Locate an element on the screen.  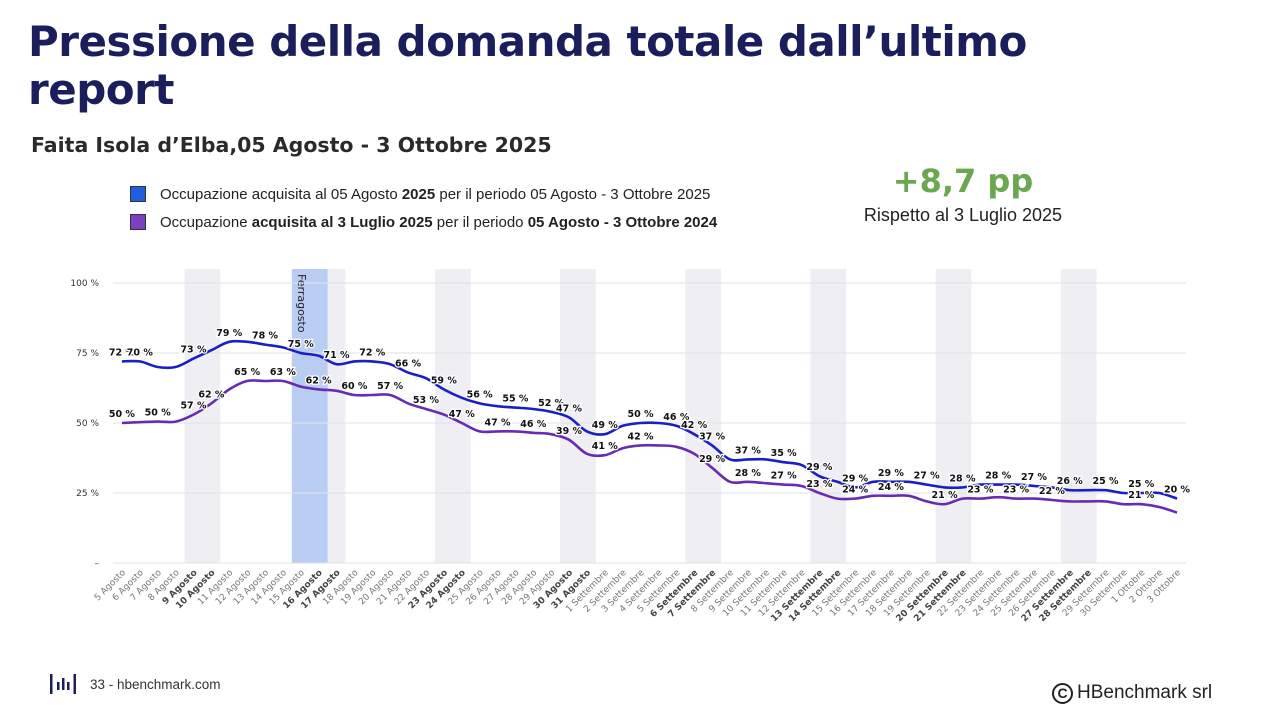
y-tick-label: 25 % is located at coordinates (87, 494).